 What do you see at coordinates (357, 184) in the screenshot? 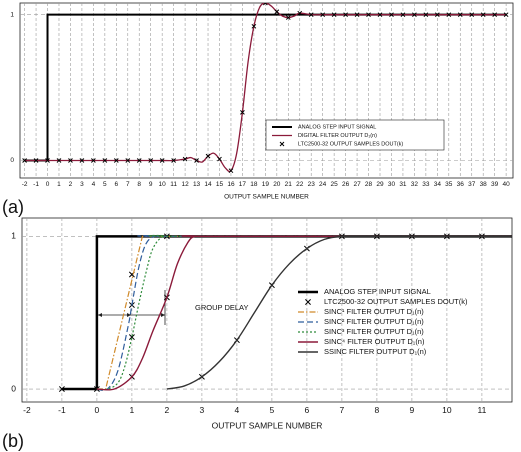
I see `x-tick-label: 27` at bounding box center [357, 184].